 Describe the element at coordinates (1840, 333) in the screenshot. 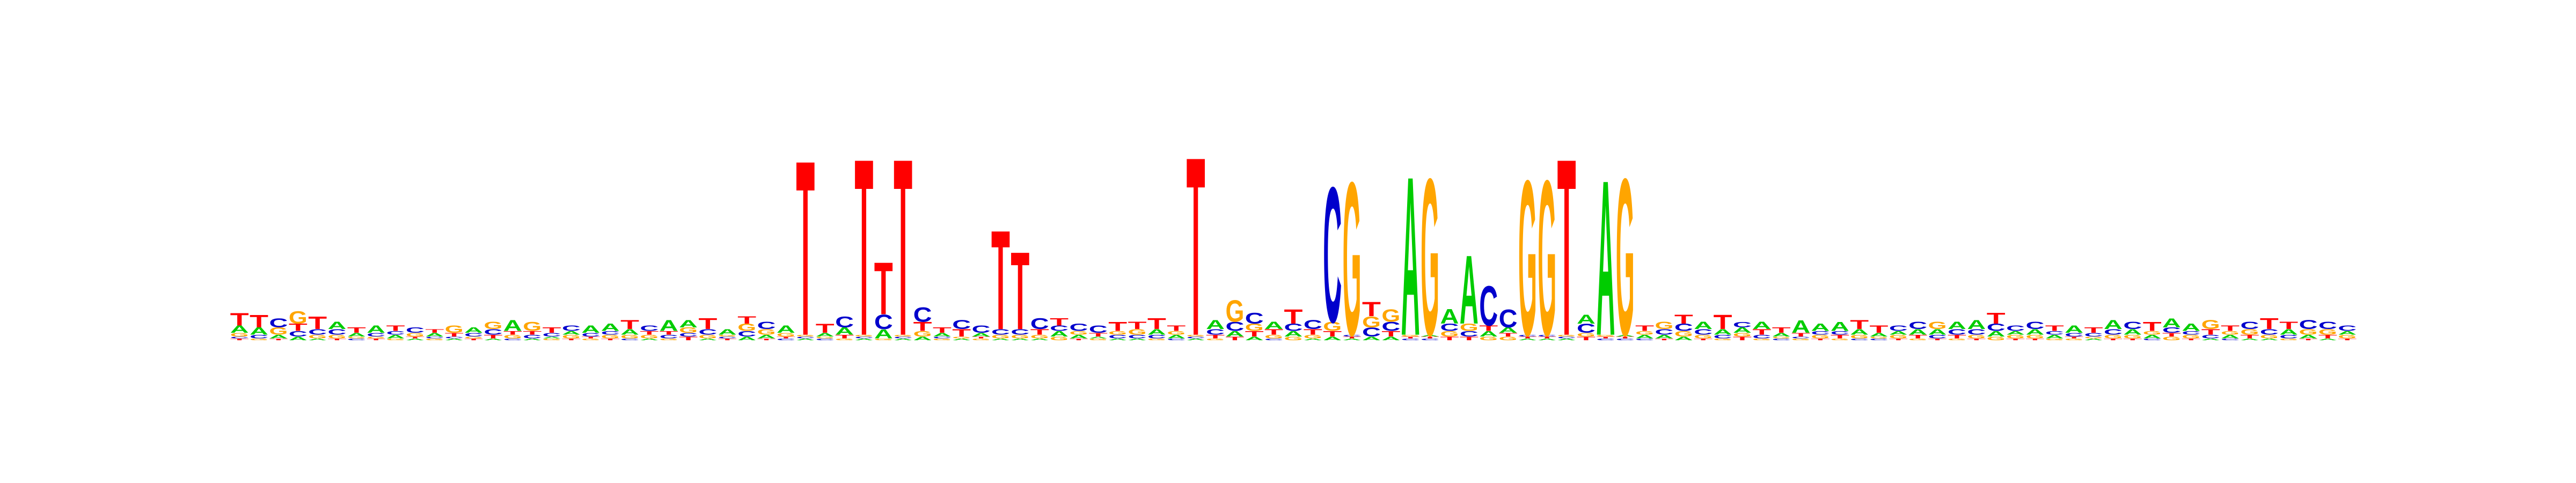

I see `logo-letter-C-pos-83-3: C` at that location.